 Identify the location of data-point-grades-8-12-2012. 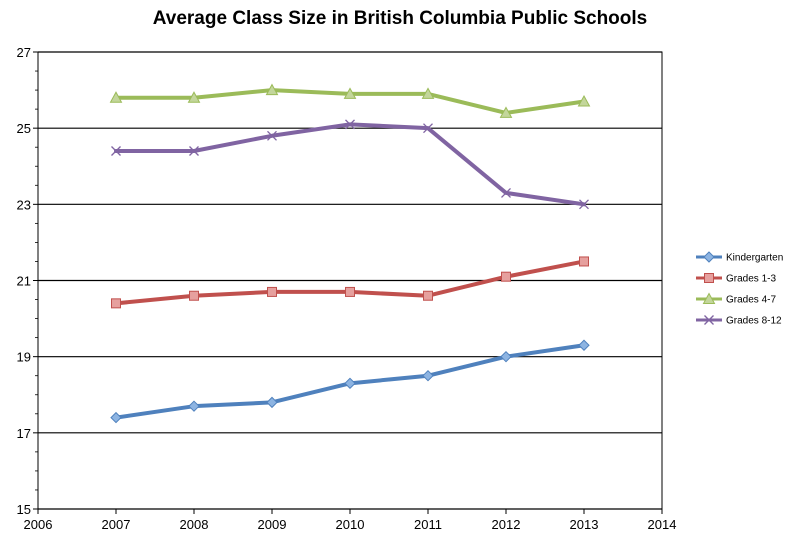
(506, 192).